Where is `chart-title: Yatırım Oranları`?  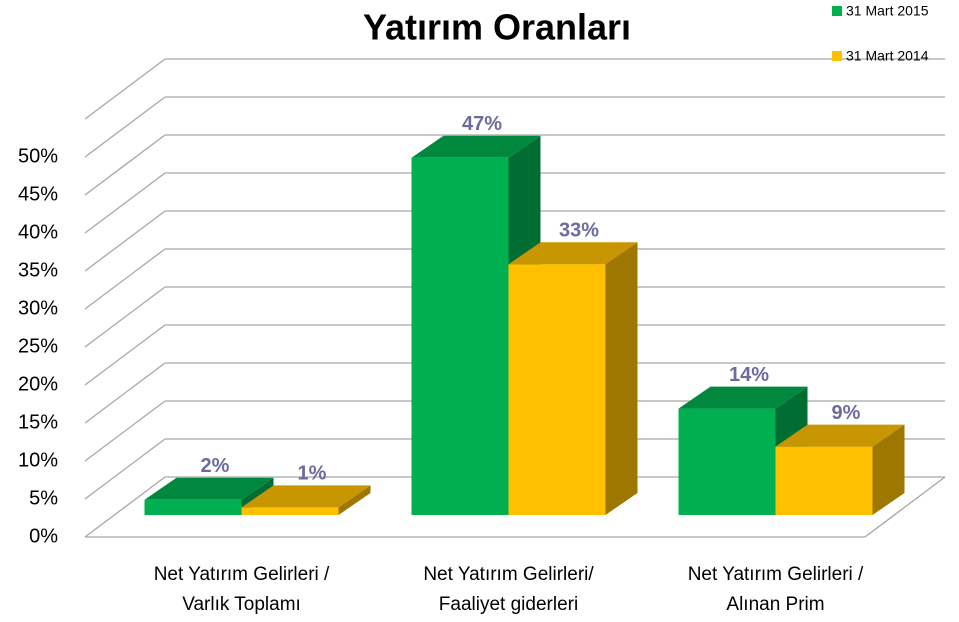 chart-title: Yatırım Oranları is located at coordinates (497, 27).